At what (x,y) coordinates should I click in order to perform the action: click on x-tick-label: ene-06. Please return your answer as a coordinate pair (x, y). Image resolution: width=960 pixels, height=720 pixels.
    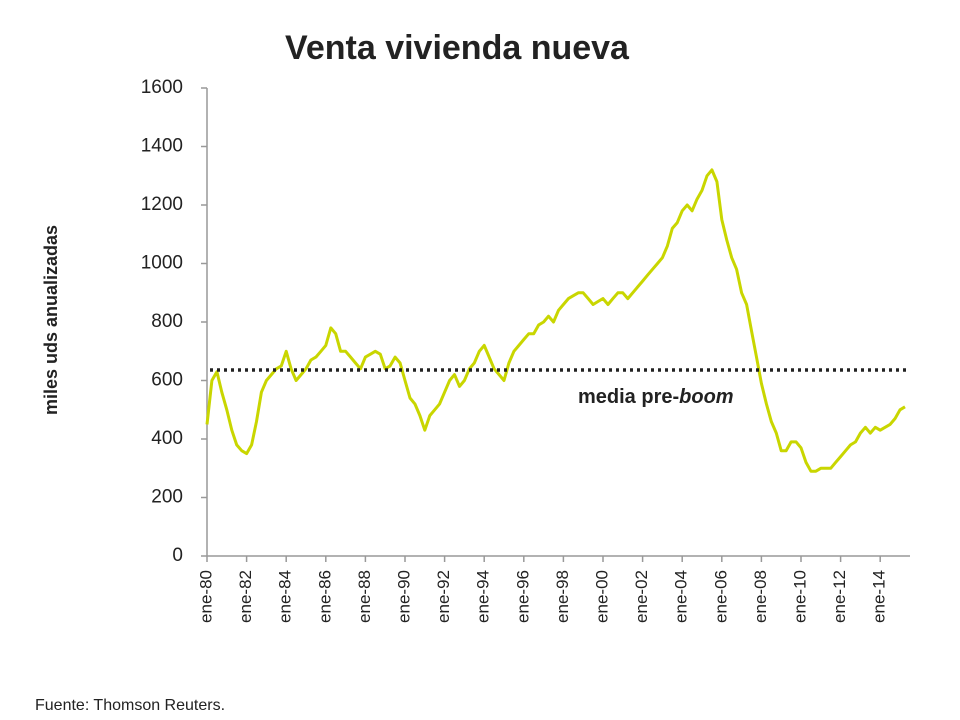
    Looking at the image, I should click on (720, 596).